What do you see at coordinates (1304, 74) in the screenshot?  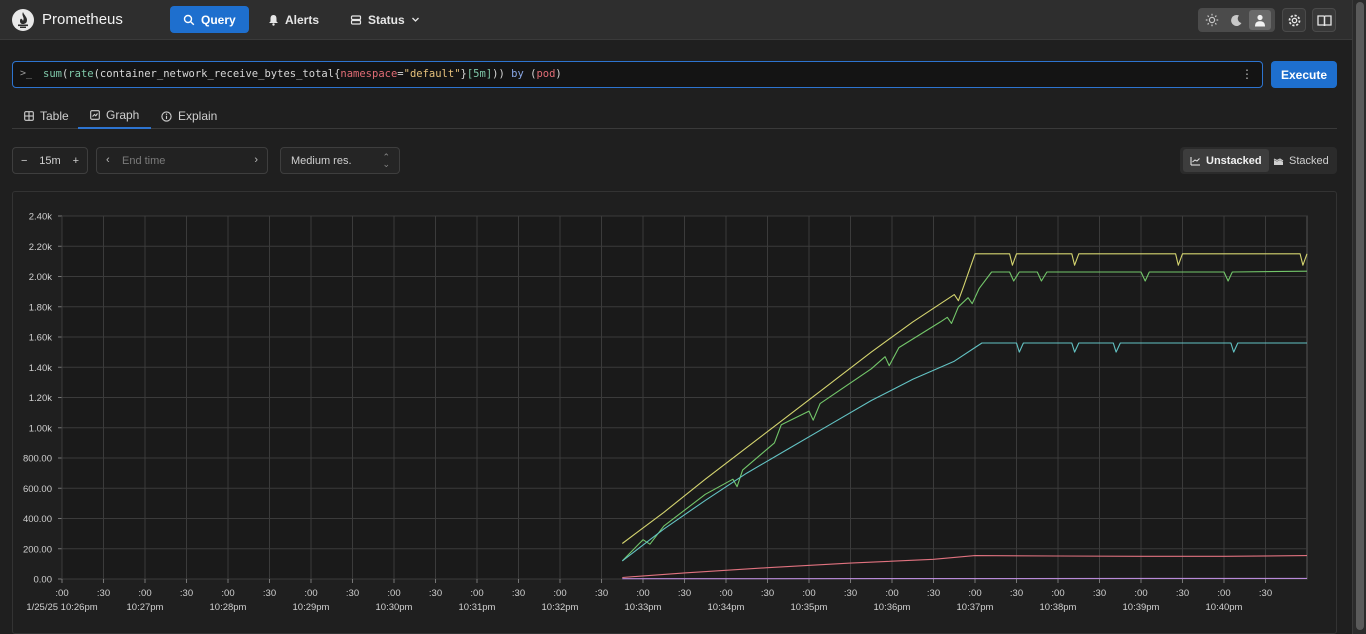 I see `execute-button: Execute` at bounding box center [1304, 74].